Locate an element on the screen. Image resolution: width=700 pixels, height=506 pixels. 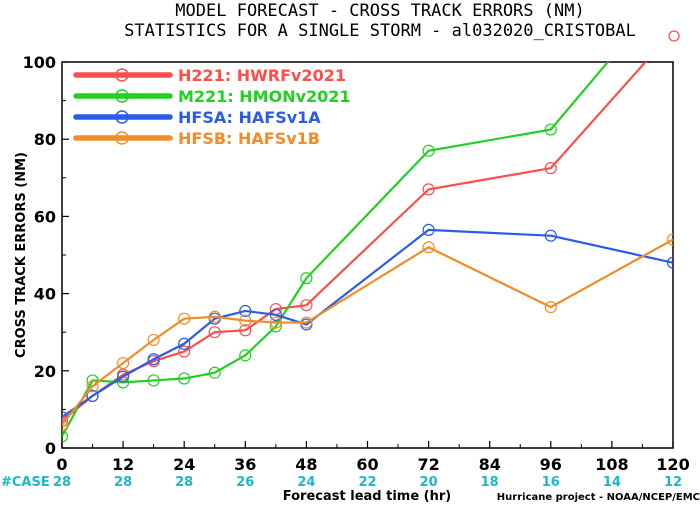
x-tick-label: 36 is located at coordinates (245, 464).